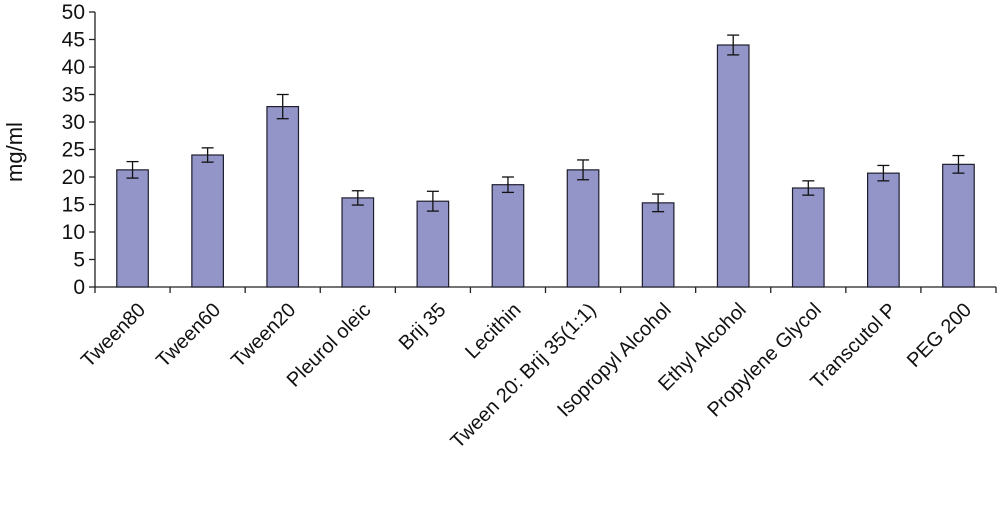  I want to click on category-label: PEG 200, so click(939, 335).